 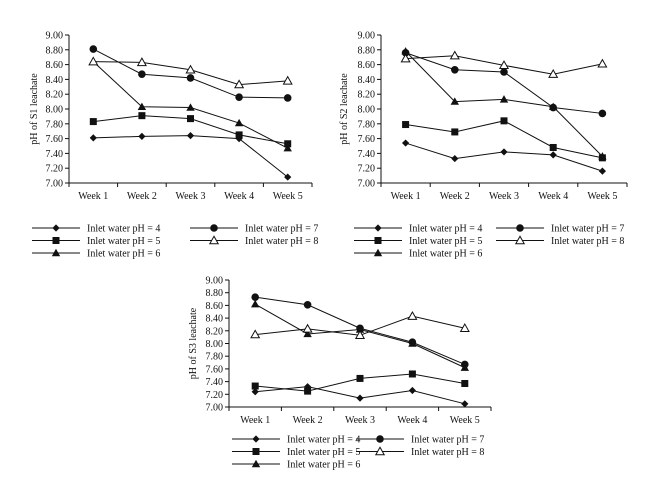 What do you see at coordinates (553, 196) in the screenshot?
I see `x-tick-label: Week 4` at bounding box center [553, 196].